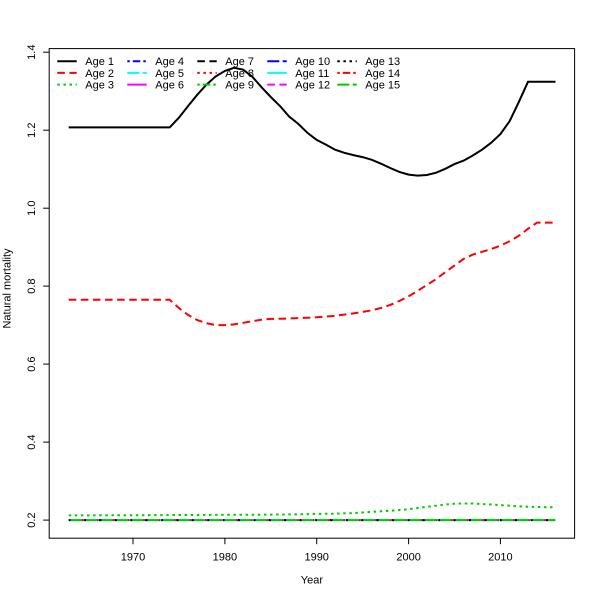  I want to click on svg-text: 1.0, so click(32, 208).